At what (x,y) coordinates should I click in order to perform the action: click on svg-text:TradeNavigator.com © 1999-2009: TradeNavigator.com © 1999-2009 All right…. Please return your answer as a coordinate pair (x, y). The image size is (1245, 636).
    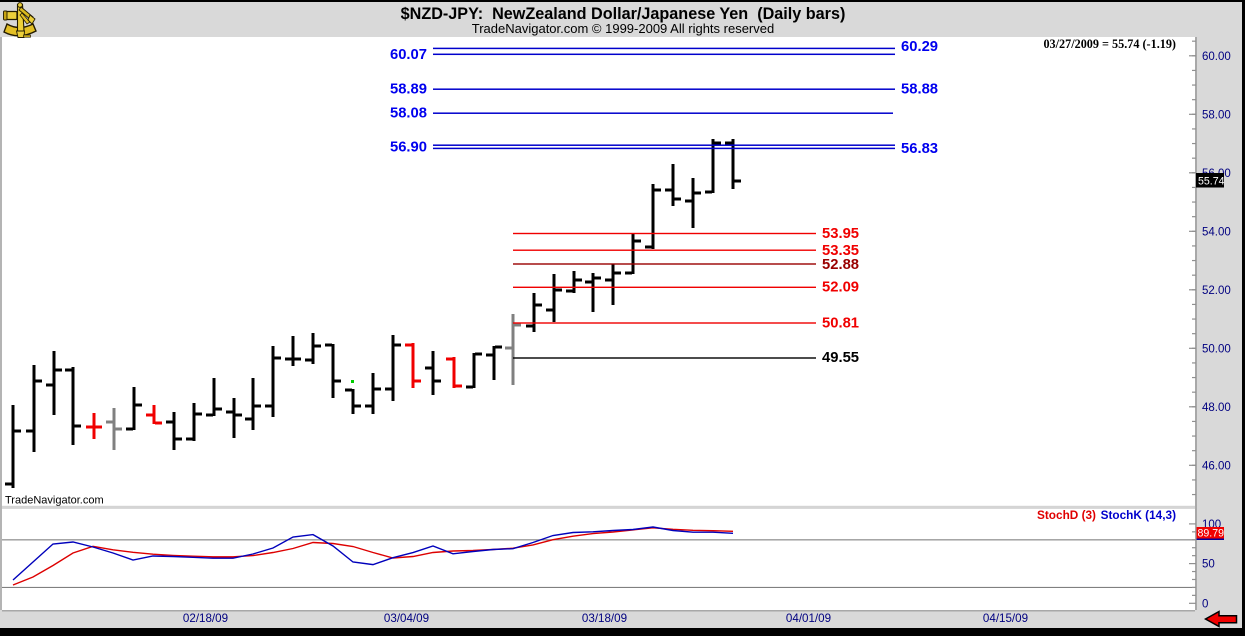
    Looking at the image, I should click on (623, 28).